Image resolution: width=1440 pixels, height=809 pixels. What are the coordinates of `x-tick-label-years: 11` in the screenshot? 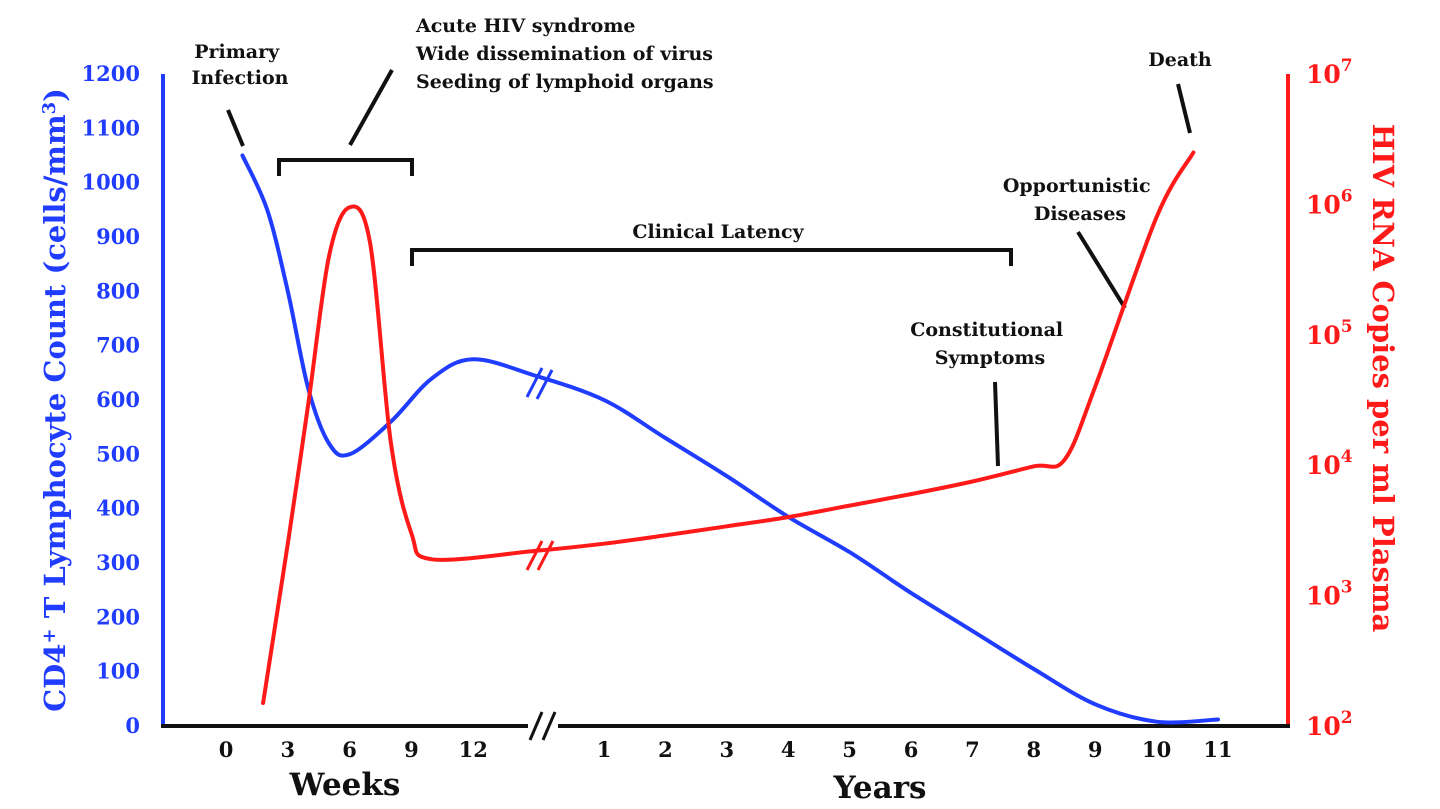 It's located at (1217, 749).